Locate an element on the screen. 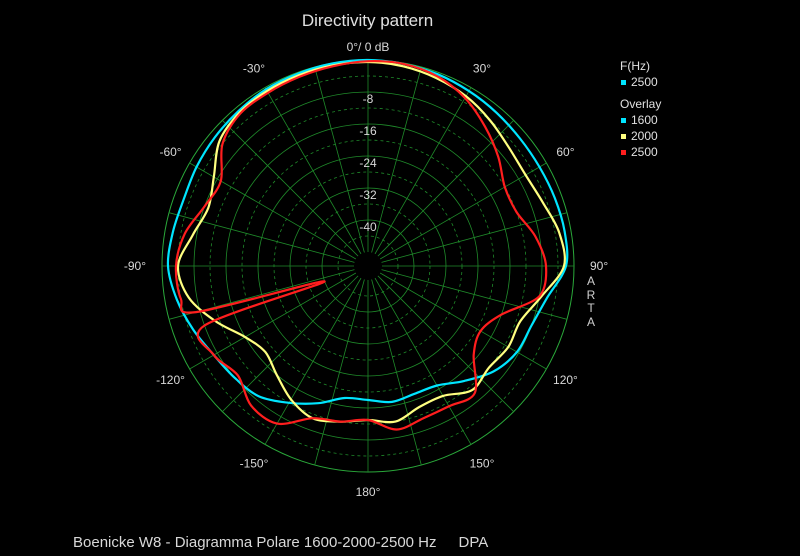 The image size is (800, 556). angle-label: 150° is located at coordinates (482, 463).